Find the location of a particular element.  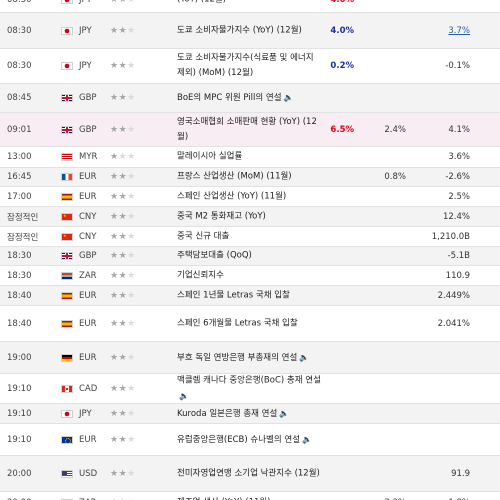

table-row: 18:30 ZAR ★★★ 기업신뢰지수 110.9 is located at coordinates (250, 276).